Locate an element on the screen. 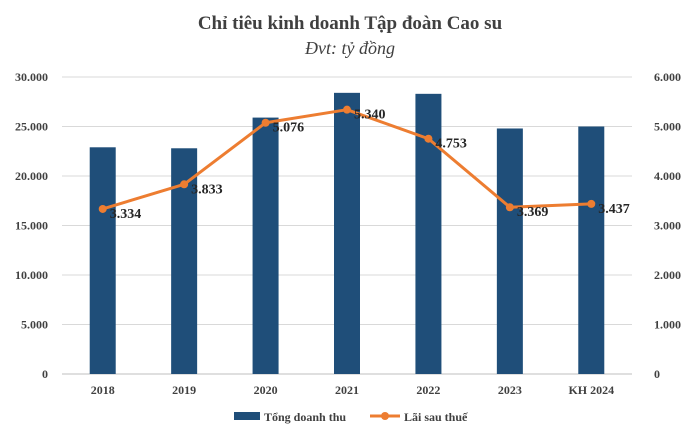  y-right-tick-label: 2.000 is located at coordinates (667, 275).